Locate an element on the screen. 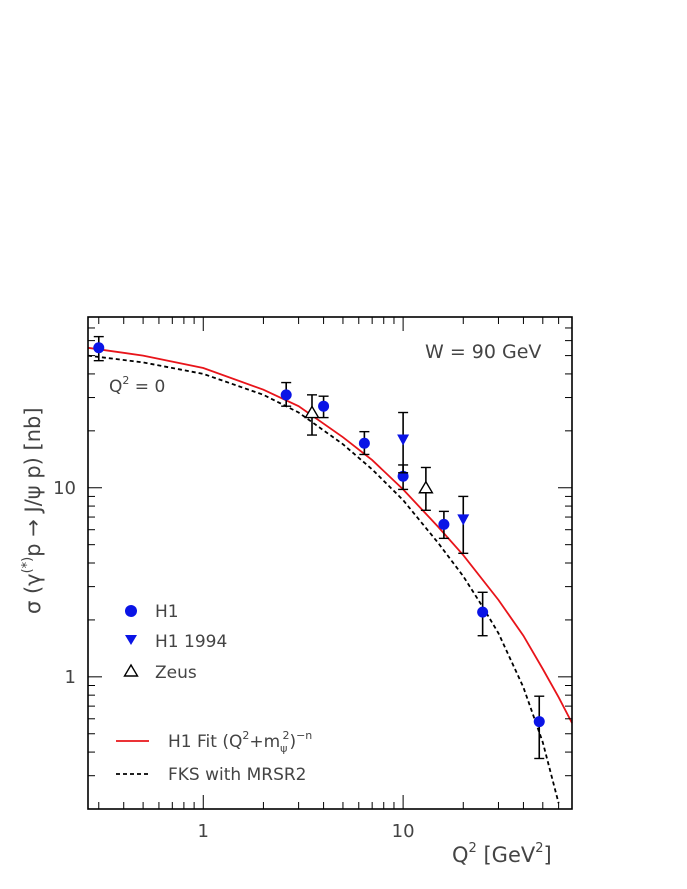 Image resolution: width=687 pixels, height=889 pixels. y-axis-label: σ (γ(*)p → J/ψ p) [nb] is located at coordinates (32, 510).